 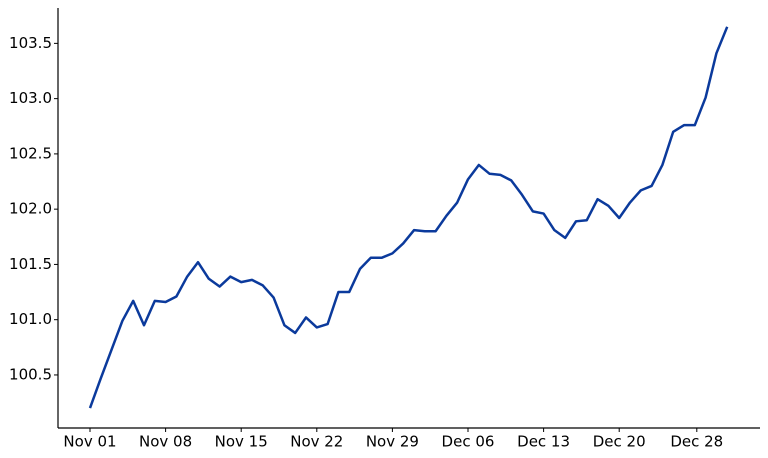 I want to click on x-tick-label: Nov 15, so click(x=241, y=442).